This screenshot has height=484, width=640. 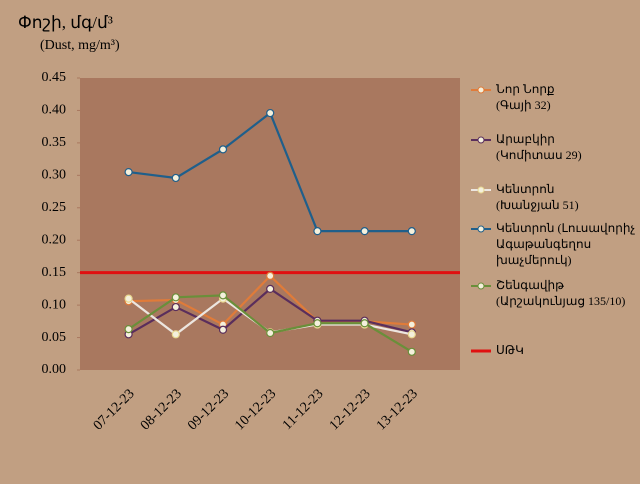 What do you see at coordinates (523, 105) in the screenshot?
I see `legend-label: (Գայի 32)` at bounding box center [523, 105].